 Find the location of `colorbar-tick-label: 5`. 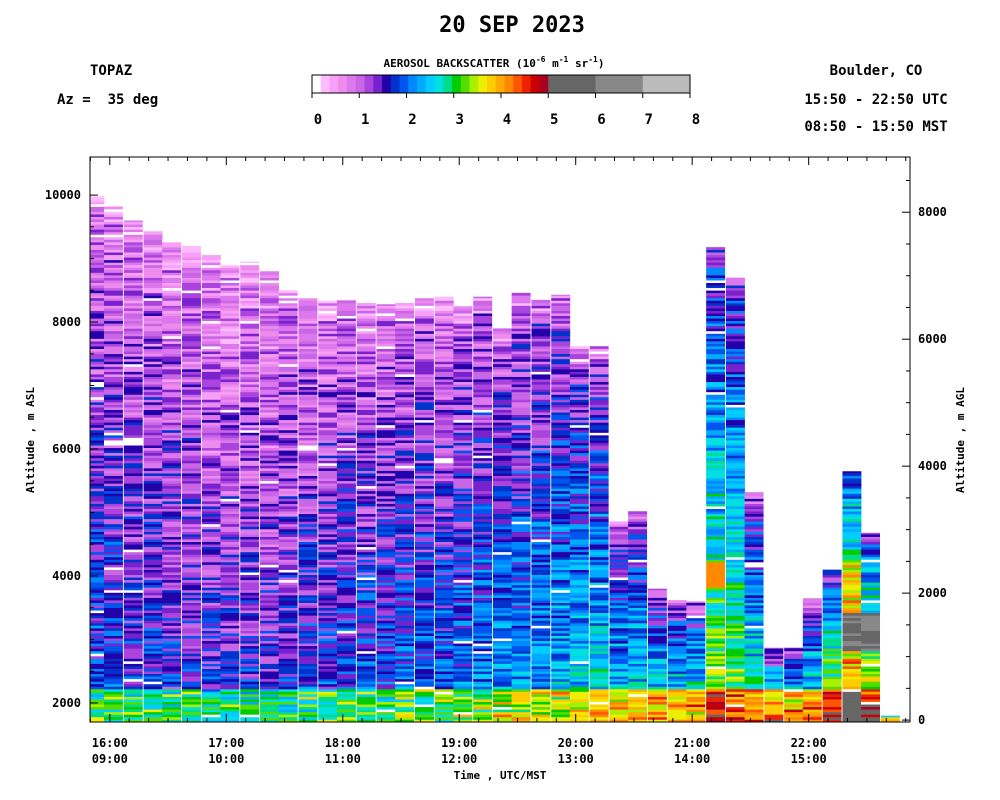

colorbar-tick-label: 5 is located at coordinates (554, 120).